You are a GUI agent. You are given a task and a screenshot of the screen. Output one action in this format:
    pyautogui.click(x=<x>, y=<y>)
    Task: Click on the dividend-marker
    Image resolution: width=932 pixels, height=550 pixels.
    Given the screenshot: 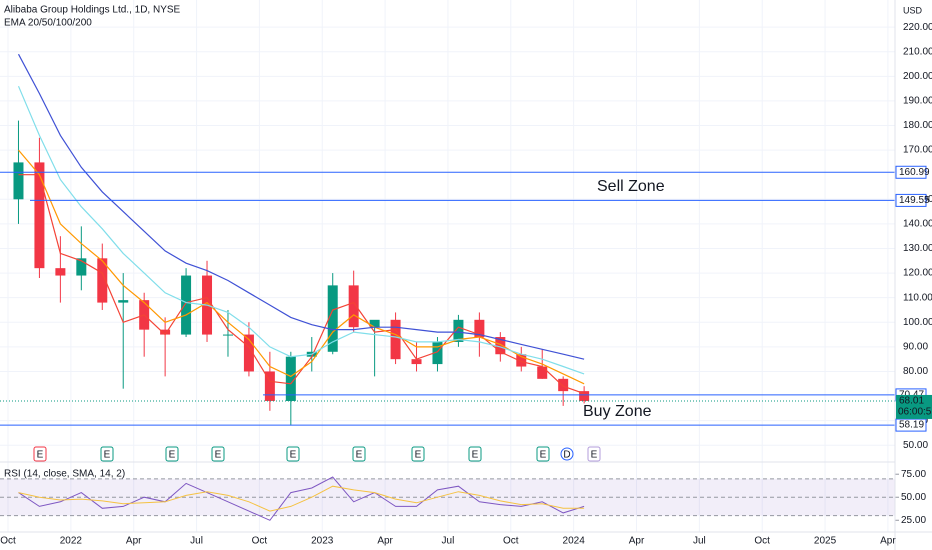 What is the action you would take?
    pyautogui.click(x=567, y=454)
    